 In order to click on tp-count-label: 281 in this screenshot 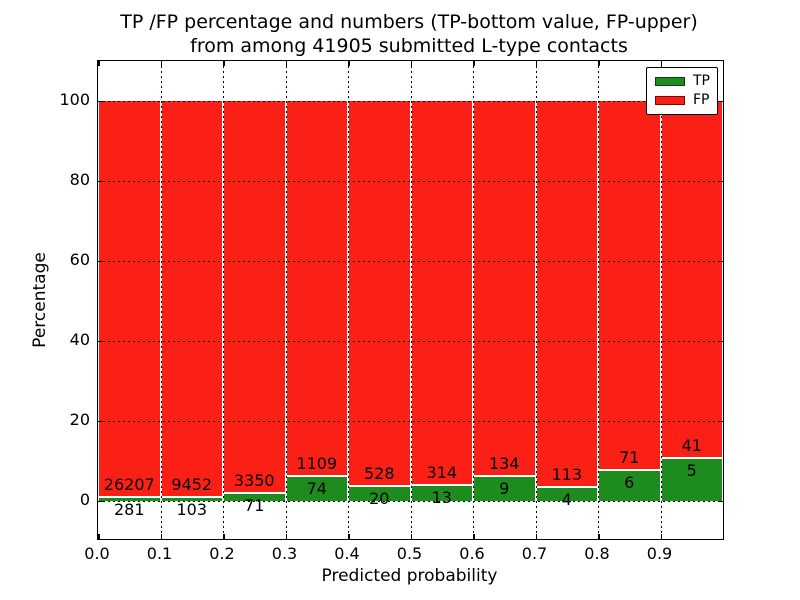, I will do `click(129, 509)`.